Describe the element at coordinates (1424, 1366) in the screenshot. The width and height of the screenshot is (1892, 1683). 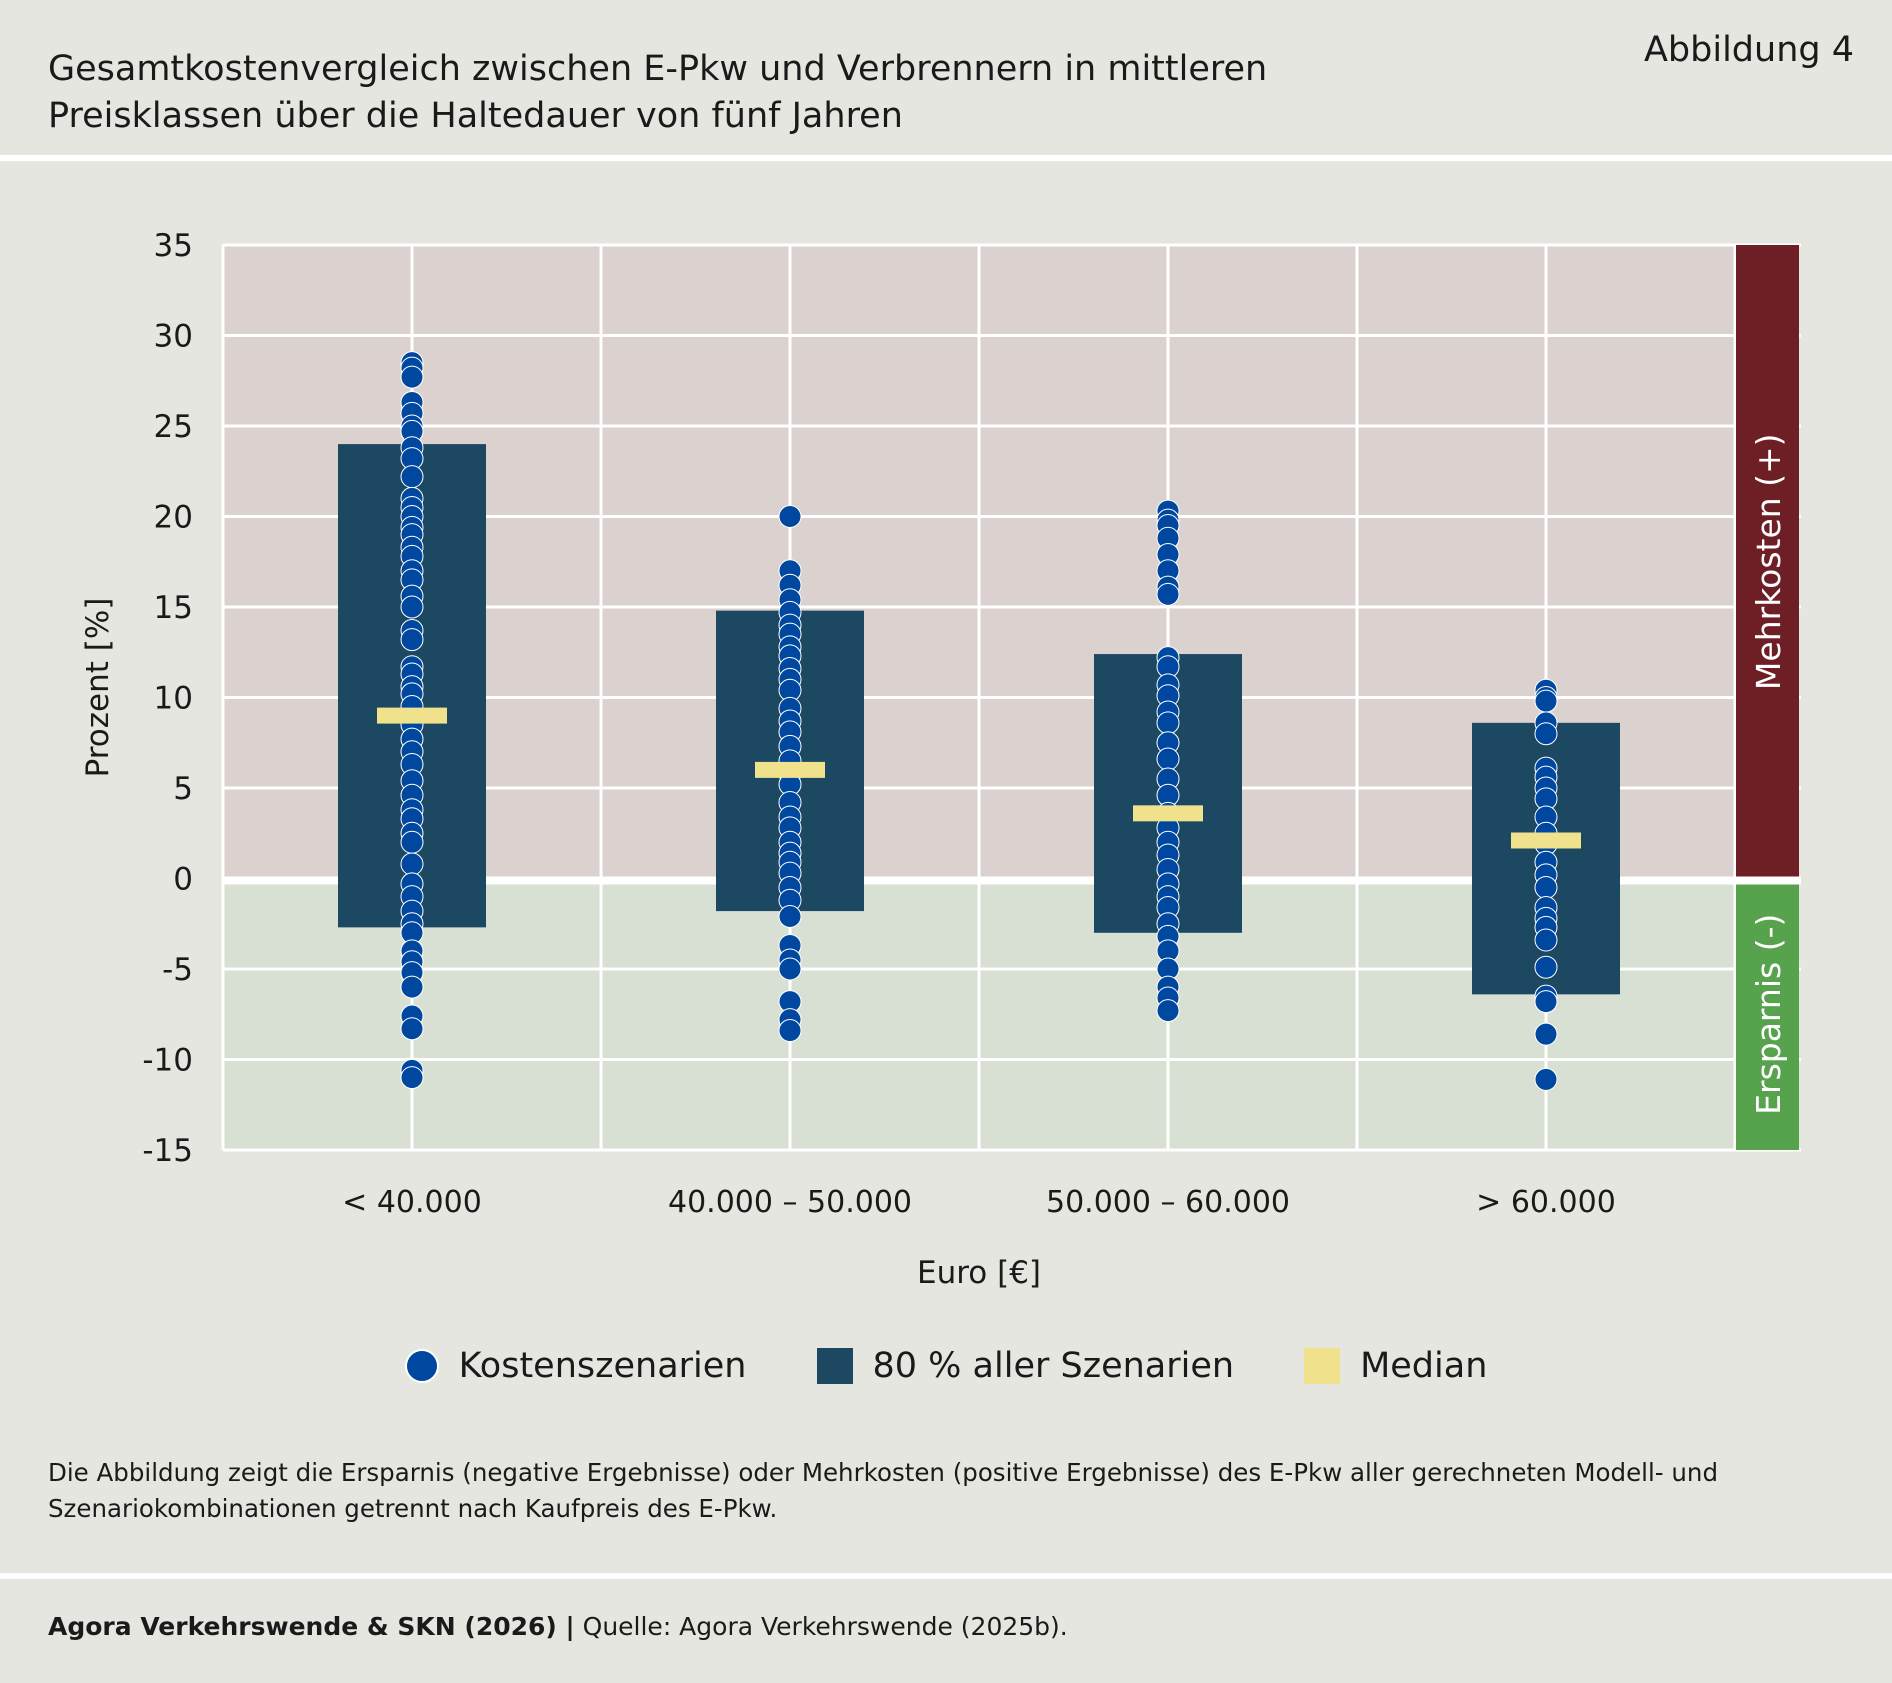
I see `legend-label: Median` at that location.